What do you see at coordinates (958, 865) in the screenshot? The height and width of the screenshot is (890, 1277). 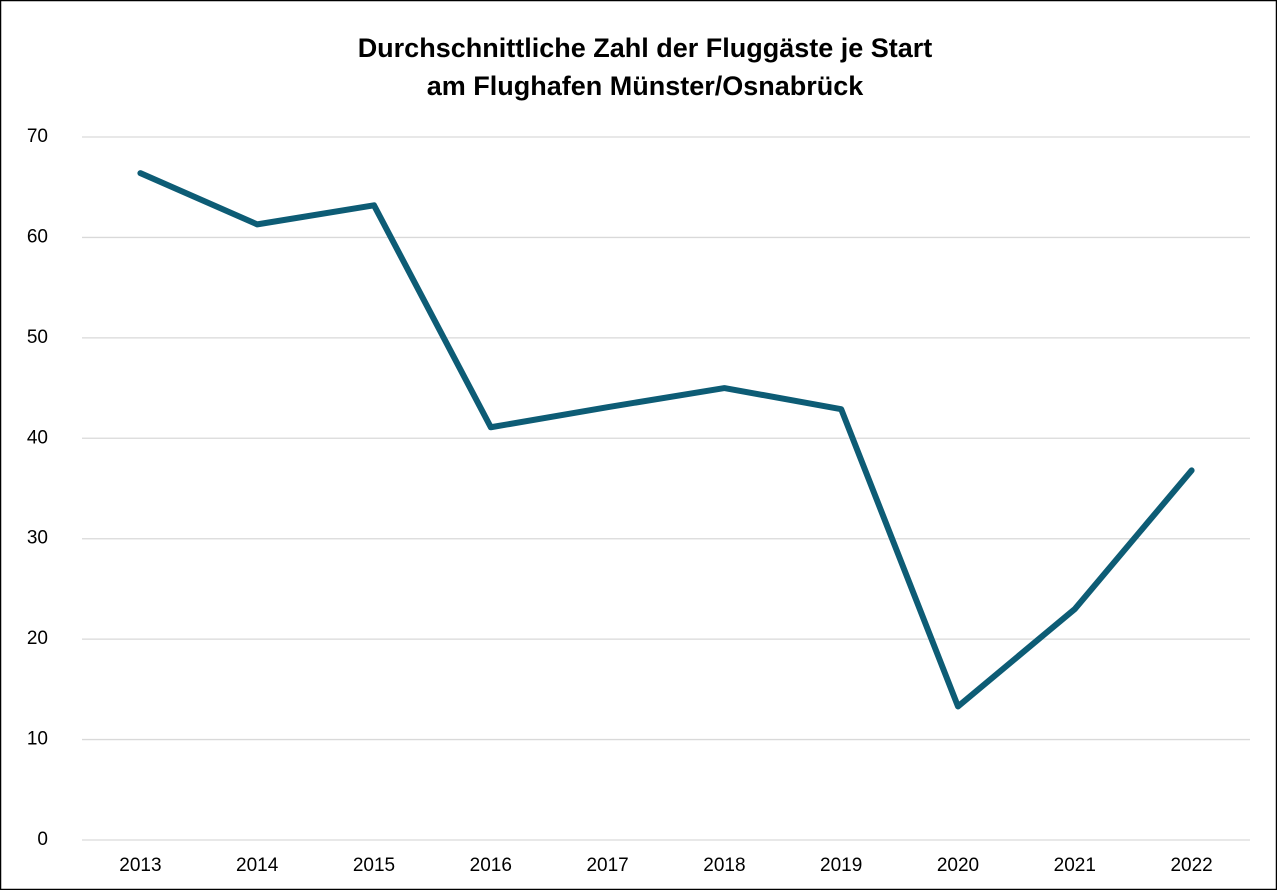 I see `x-tick-label: 2020` at bounding box center [958, 865].